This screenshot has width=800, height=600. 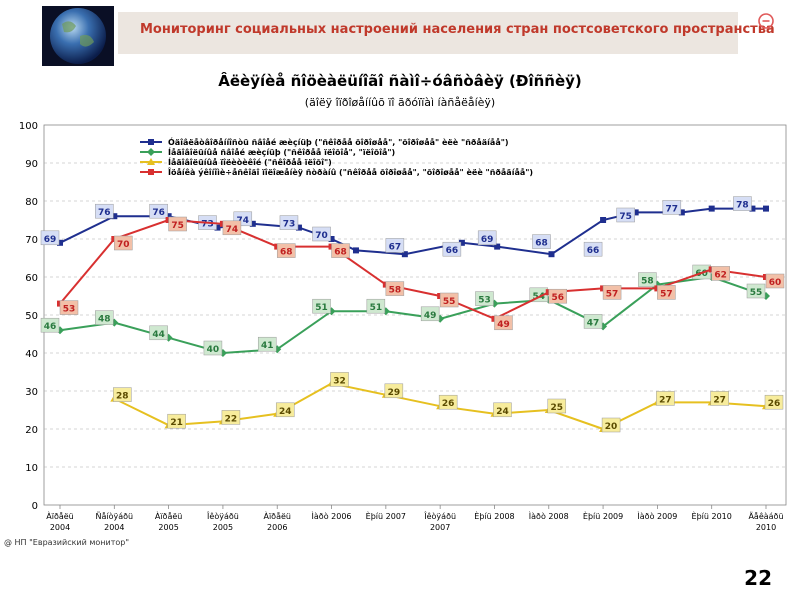 I want to click on data-label: 69, so click(x=50, y=240).